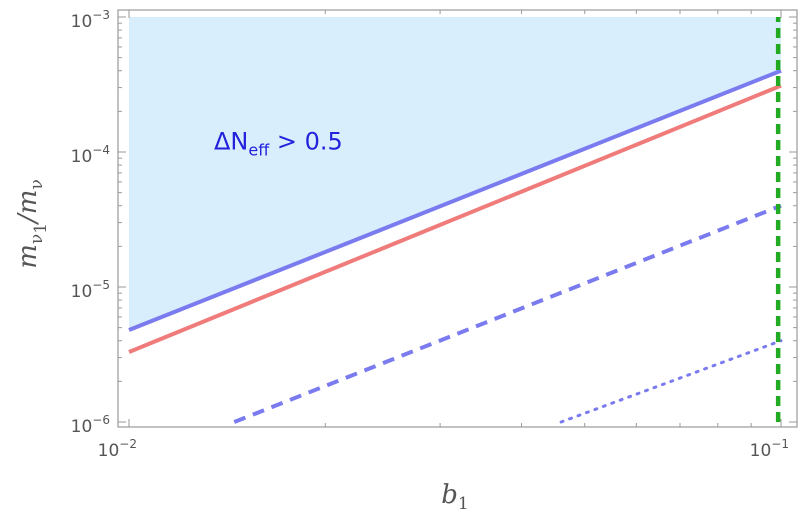 The height and width of the screenshot is (518, 809). What do you see at coordinates (28, 256) in the screenshot?
I see `y-axis-label-m: m` at bounding box center [28, 256].